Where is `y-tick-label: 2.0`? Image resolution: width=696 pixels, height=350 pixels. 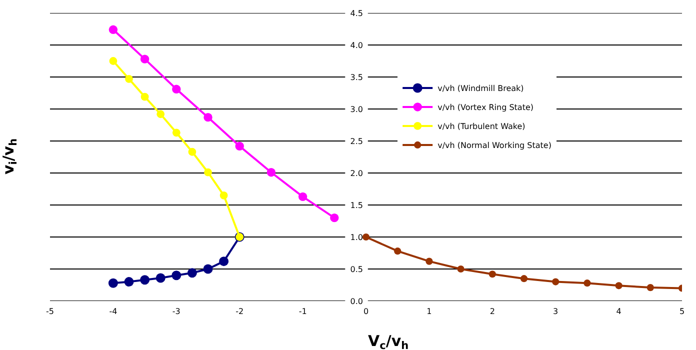 y-tick-label: 2.0 is located at coordinates (356, 173).